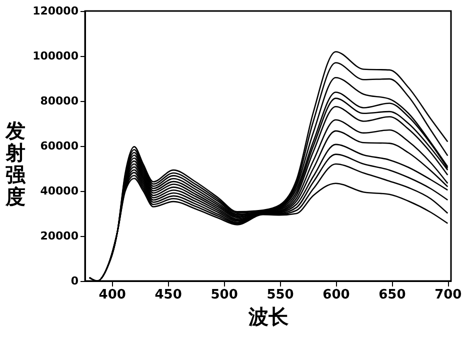 The width and height of the screenshot is (474, 348). Describe the element at coordinates (59, 101) in the screenshot. I see `y-tick-label: 80000` at that location.